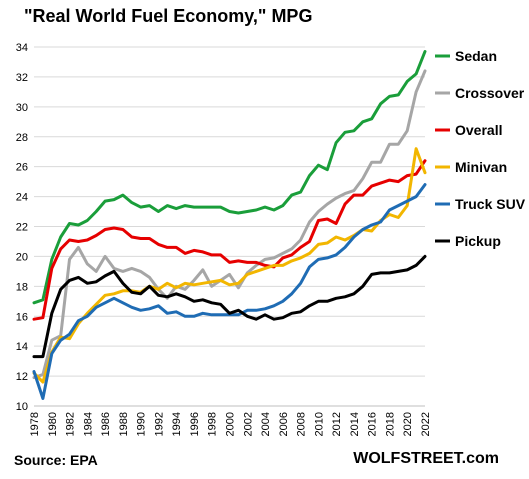  Describe the element at coordinates (22, 287) in the screenshot. I see `y-tick-label: 18` at that location.